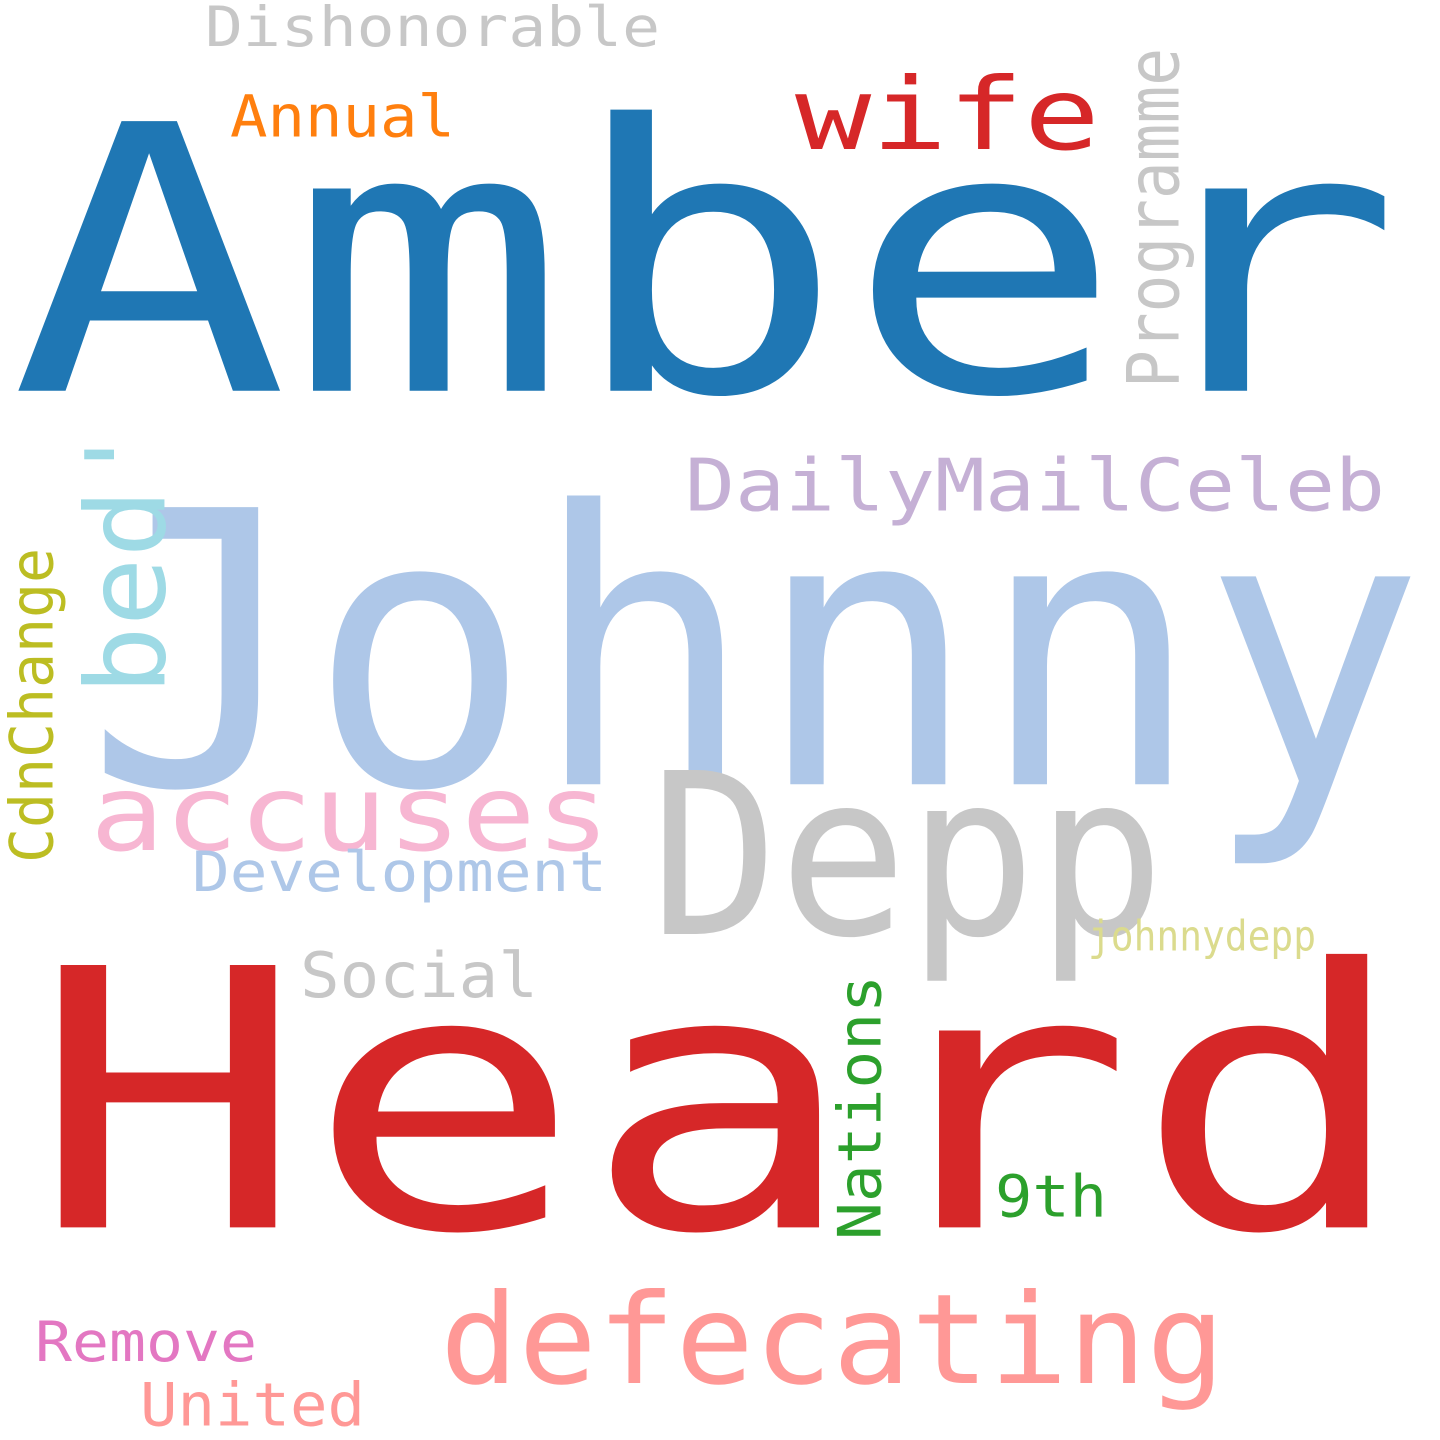 The image size is (1440, 1440). What do you see at coordinates (947, 114) in the screenshot?
I see `word-wife: wife` at bounding box center [947, 114].